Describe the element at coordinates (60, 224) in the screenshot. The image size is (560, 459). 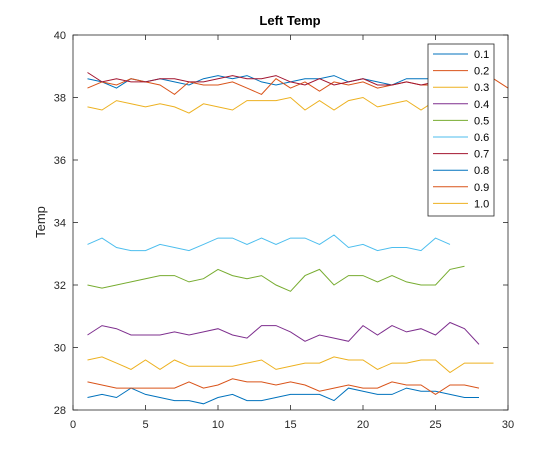
I see `y-tick-label: 34` at that location.